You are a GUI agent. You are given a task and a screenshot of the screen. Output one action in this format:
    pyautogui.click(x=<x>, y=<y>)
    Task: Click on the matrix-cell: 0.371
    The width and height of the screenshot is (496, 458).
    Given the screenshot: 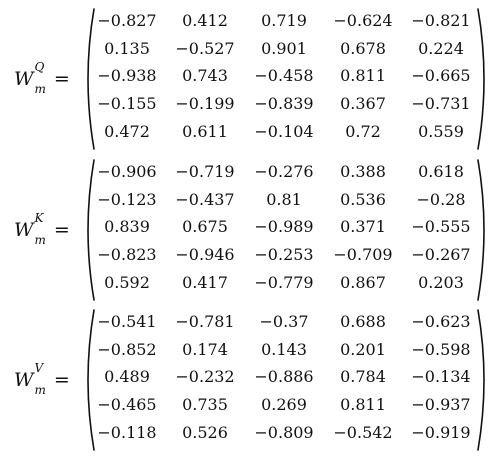 What is the action you would take?
    pyautogui.click(x=363, y=226)
    